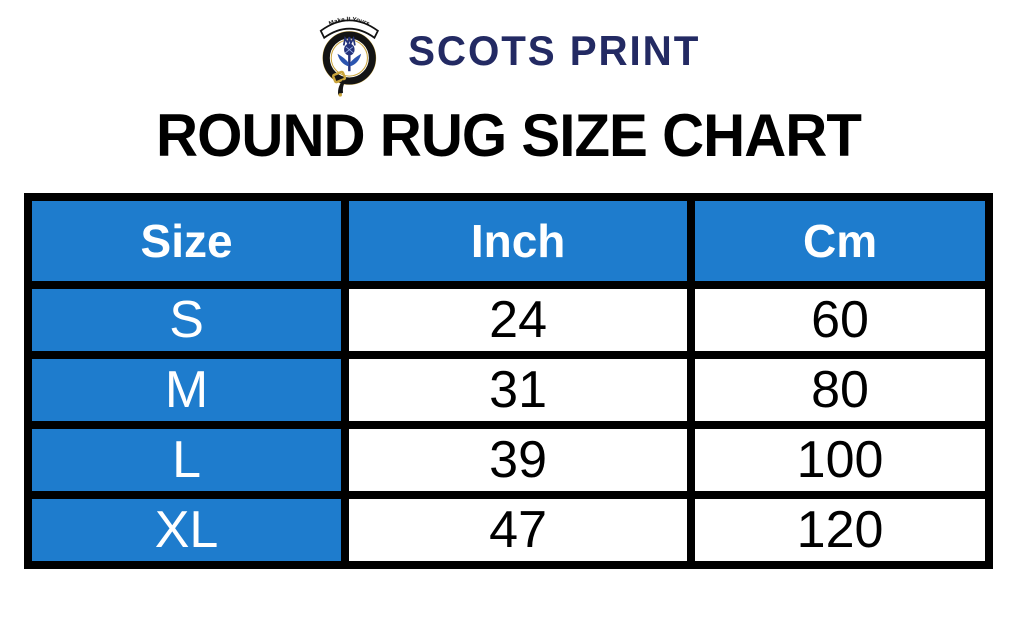 Image resolution: width=1017 pixels, height=640 pixels. I want to click on col-header-inch: Inch, so click(518, 241).